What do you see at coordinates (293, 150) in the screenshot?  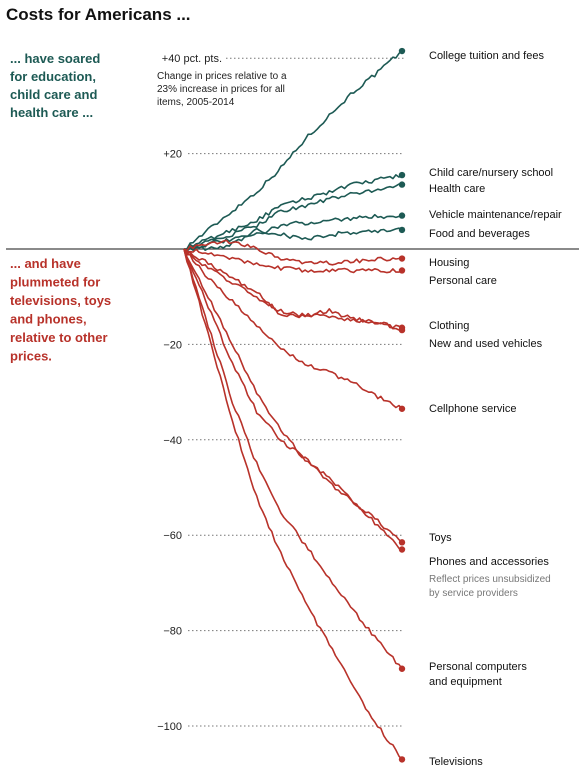 I see `series-line-college-tuition-and-fees` at bounding box center [293, 150].